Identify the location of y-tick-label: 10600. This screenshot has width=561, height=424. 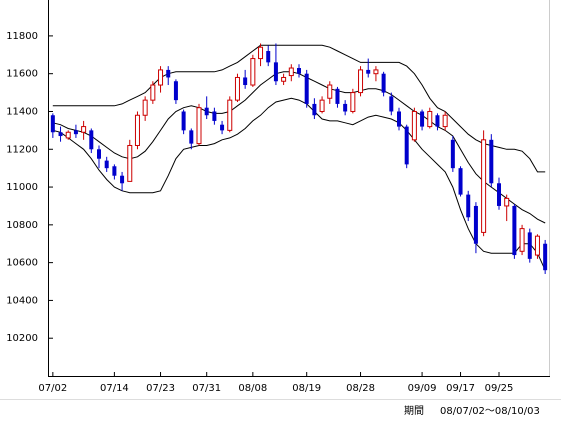
(22, 263).